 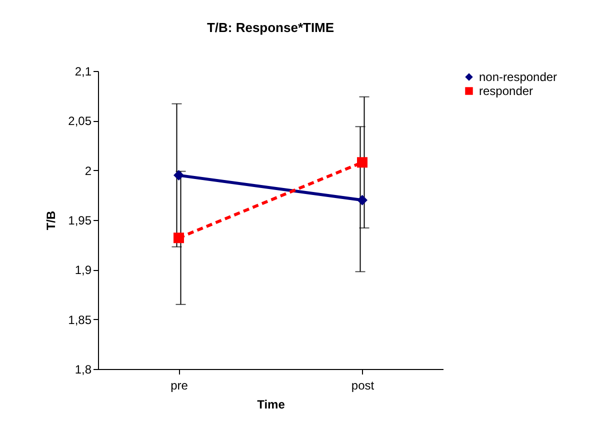 What do you see at coordinates (83, 270) in the screenshot?
I see `y-tick-label: 1,9` at bounding box center [83, 270].